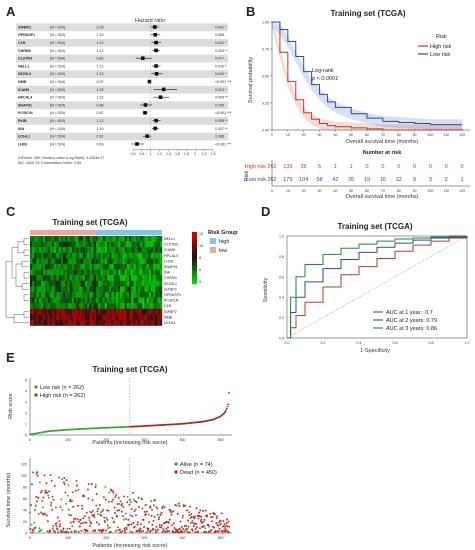 The height and width of the screenshot is (550, 475). What do you see at coordinates (221, 129) in the screenshot?
I see `forest-p-label: 0.007 **` at bounding box center [221, 129].